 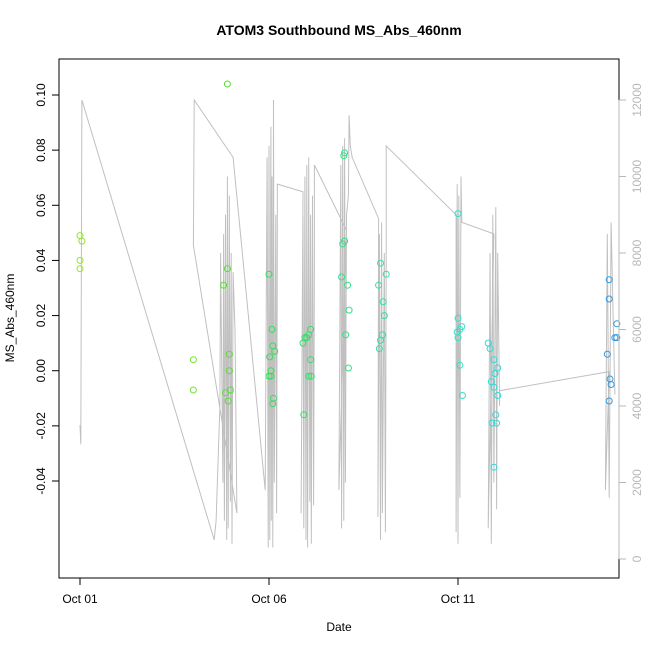 What do you see at coordinates (10, 318) in the screenshot?
I see `y-axis-label: MS_Abs_460nm` at bounding box center [10, 318].